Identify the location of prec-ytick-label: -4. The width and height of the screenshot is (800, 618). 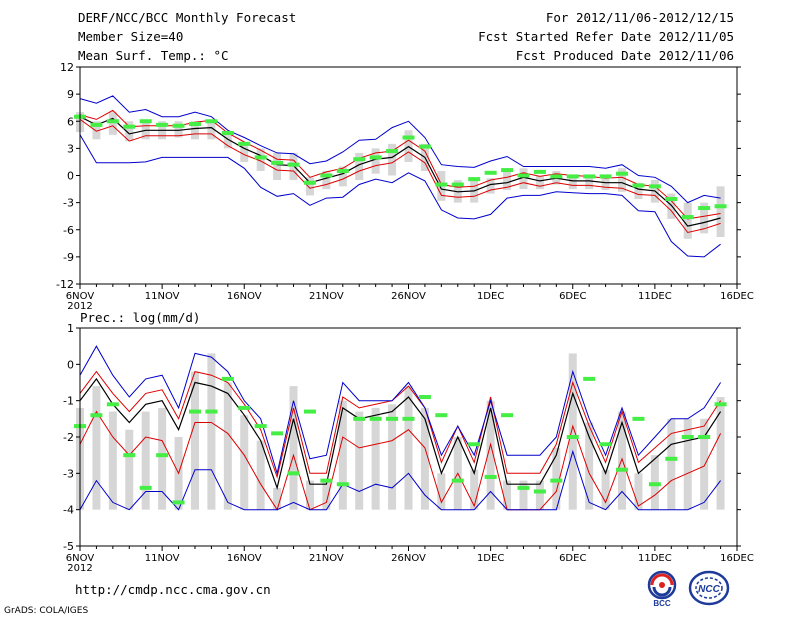
(68, 510).